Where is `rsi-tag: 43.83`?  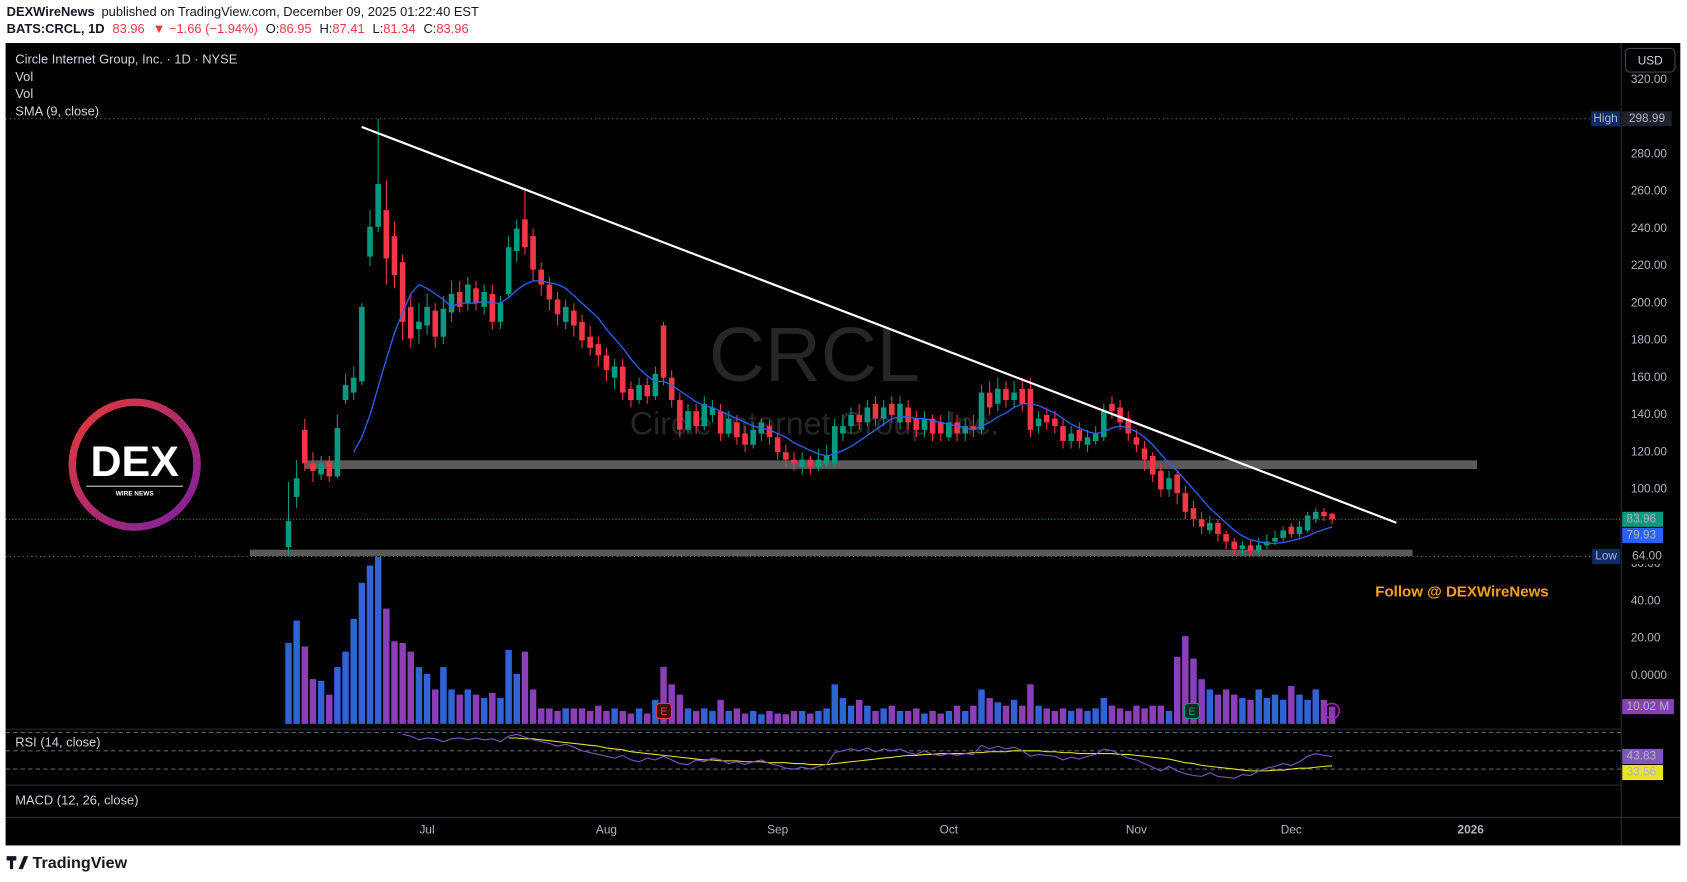 rsi-tag: 43.83 is located at coordinates (1642, 756).